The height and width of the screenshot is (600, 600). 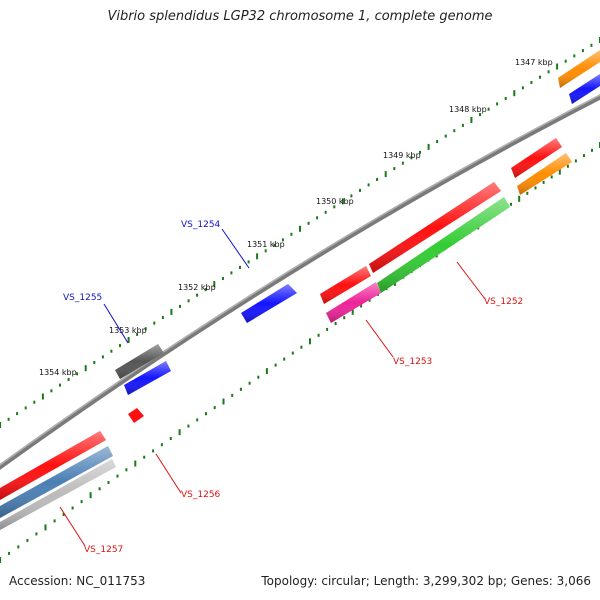 What do you see at coordinates (503, 302) in the screenshot?
I see `gene-label-vs1252: VS_1252` at bounding box center [503, 302].